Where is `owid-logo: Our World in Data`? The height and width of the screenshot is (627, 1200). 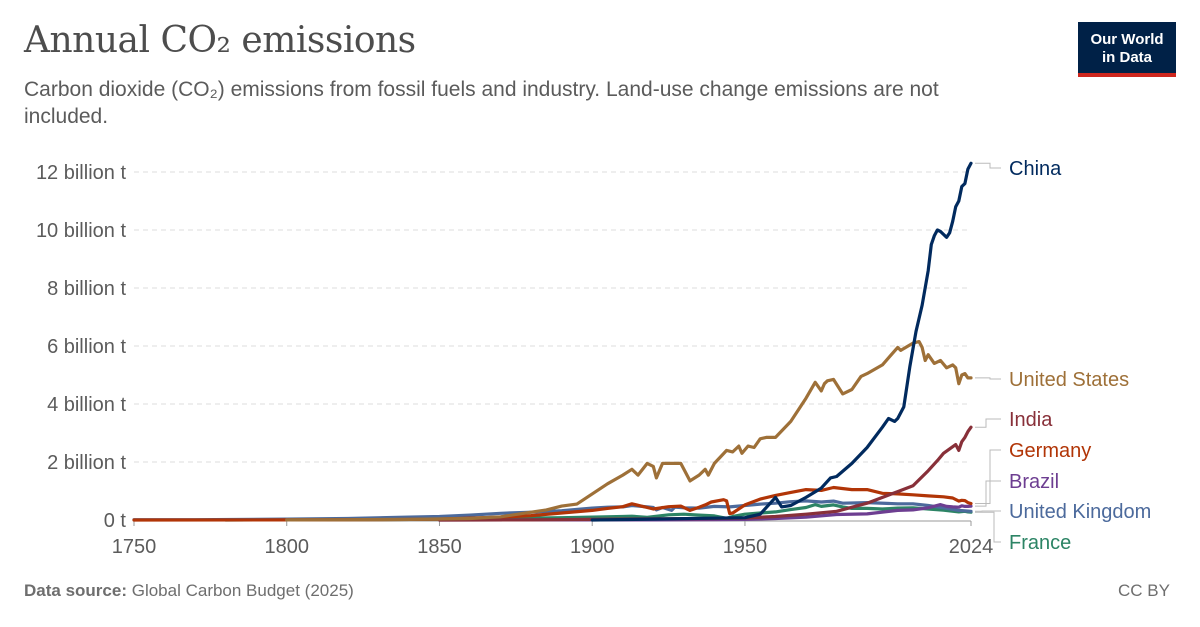
owid-logo: Our World in Data is located at coordinates (1127, 49).